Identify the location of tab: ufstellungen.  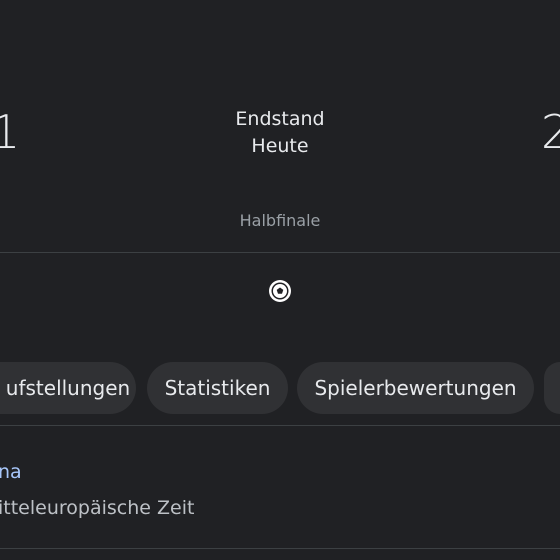
(68, 388).